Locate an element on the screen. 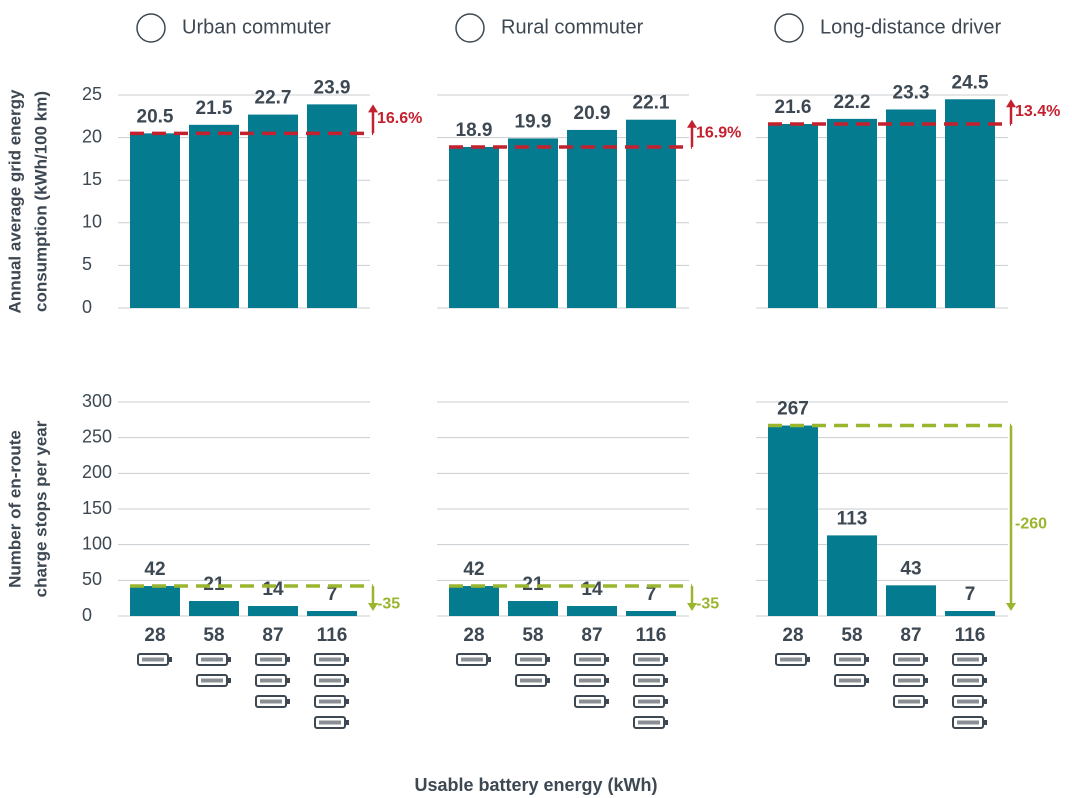  y-tick-label: 100 is located at coordinates (97, 543).